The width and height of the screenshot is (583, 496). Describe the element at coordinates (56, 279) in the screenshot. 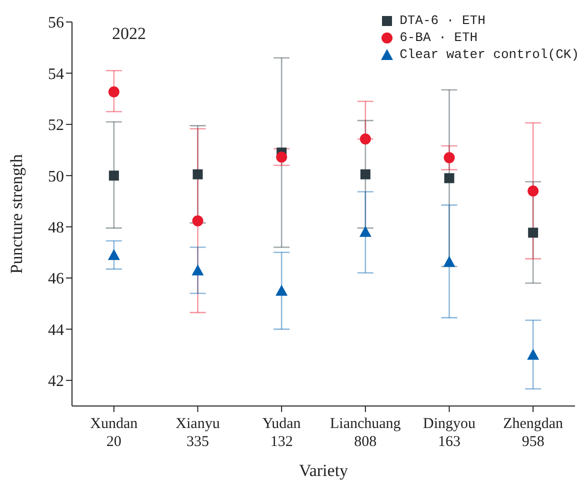

I see `y-tick-label: 46` at that location.